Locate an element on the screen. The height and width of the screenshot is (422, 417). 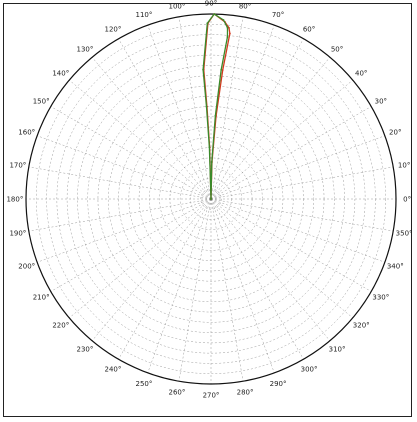
angle-tick-label: 30° is located at coordinates (381, 101).